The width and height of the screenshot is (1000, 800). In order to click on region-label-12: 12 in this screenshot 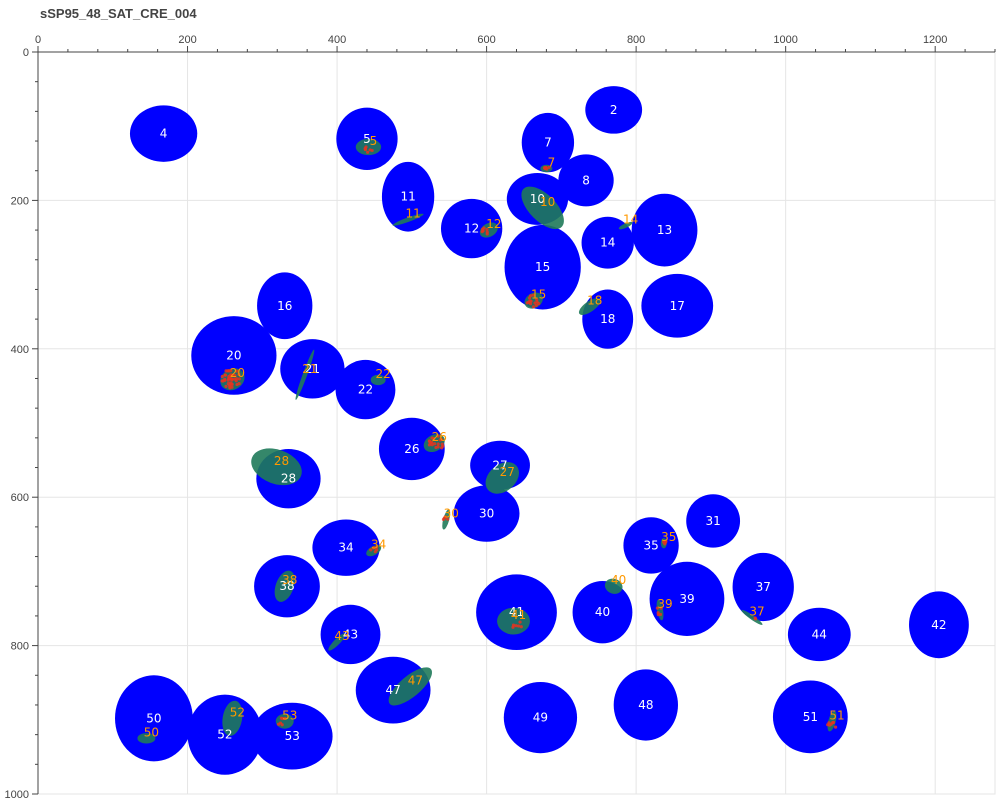, I will do `click(471, 229)`.